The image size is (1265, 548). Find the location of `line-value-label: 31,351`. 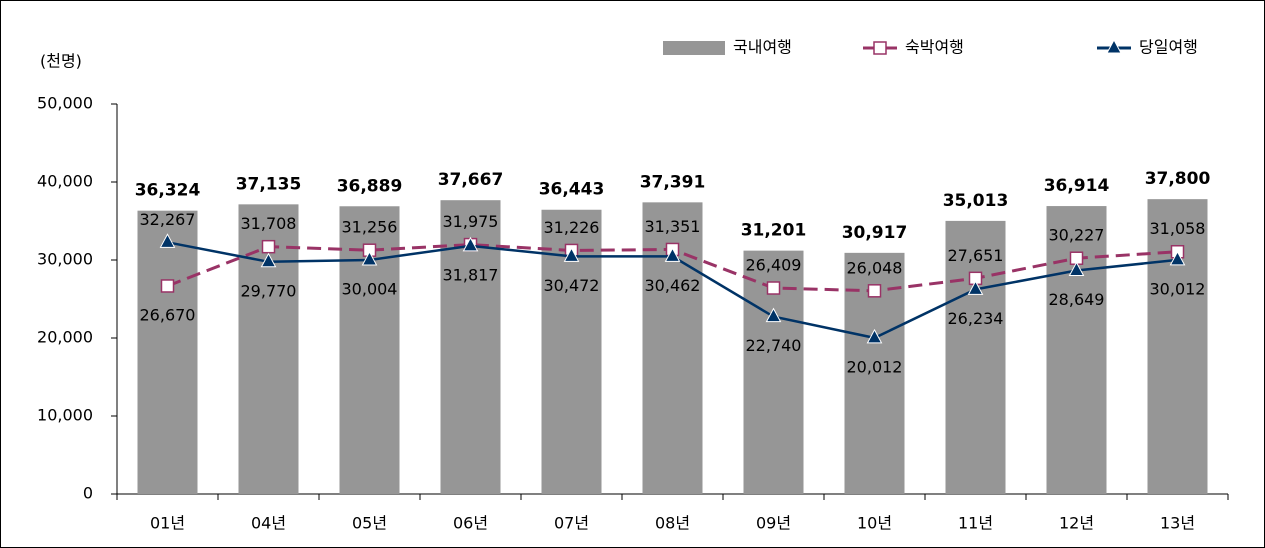

line-value-label: 31,351 is located at coordinates (673, 226).